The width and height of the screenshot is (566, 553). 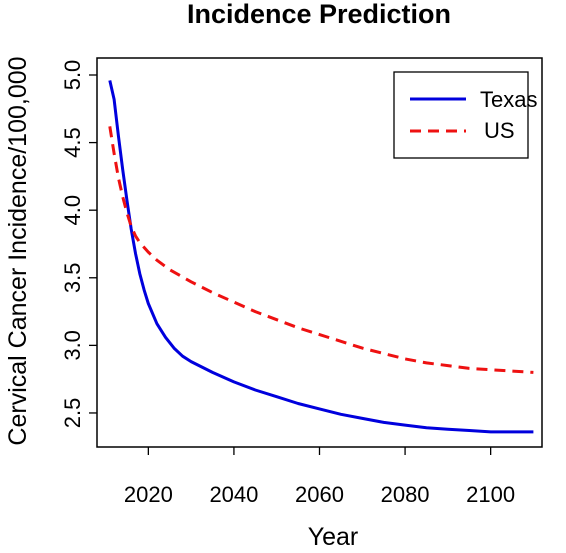 I want to click on y-tick-label: 3.5, so click(x=72, y=277).